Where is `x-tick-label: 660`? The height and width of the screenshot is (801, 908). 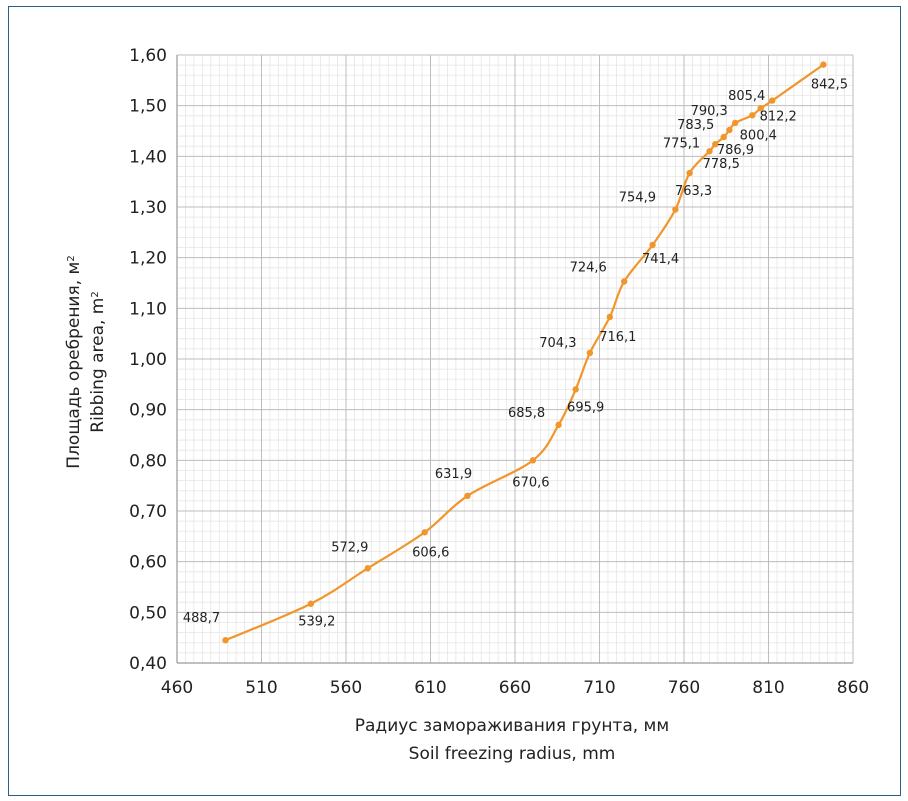
x-tick-label: 660 is located at coordinates (515, 688).